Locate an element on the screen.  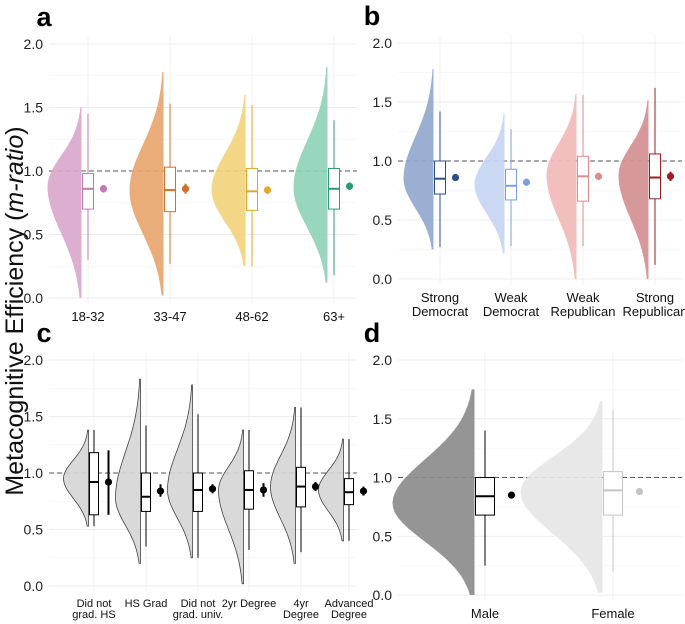
violin-weak-democrat is located at coordinates (489, 183).